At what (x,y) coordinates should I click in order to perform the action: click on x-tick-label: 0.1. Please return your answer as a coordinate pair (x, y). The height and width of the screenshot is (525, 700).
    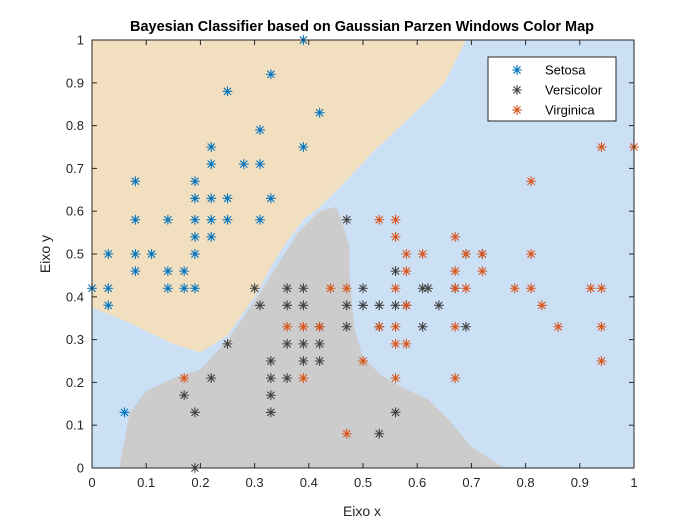
    Looking at the image, I should click on (146, 482).